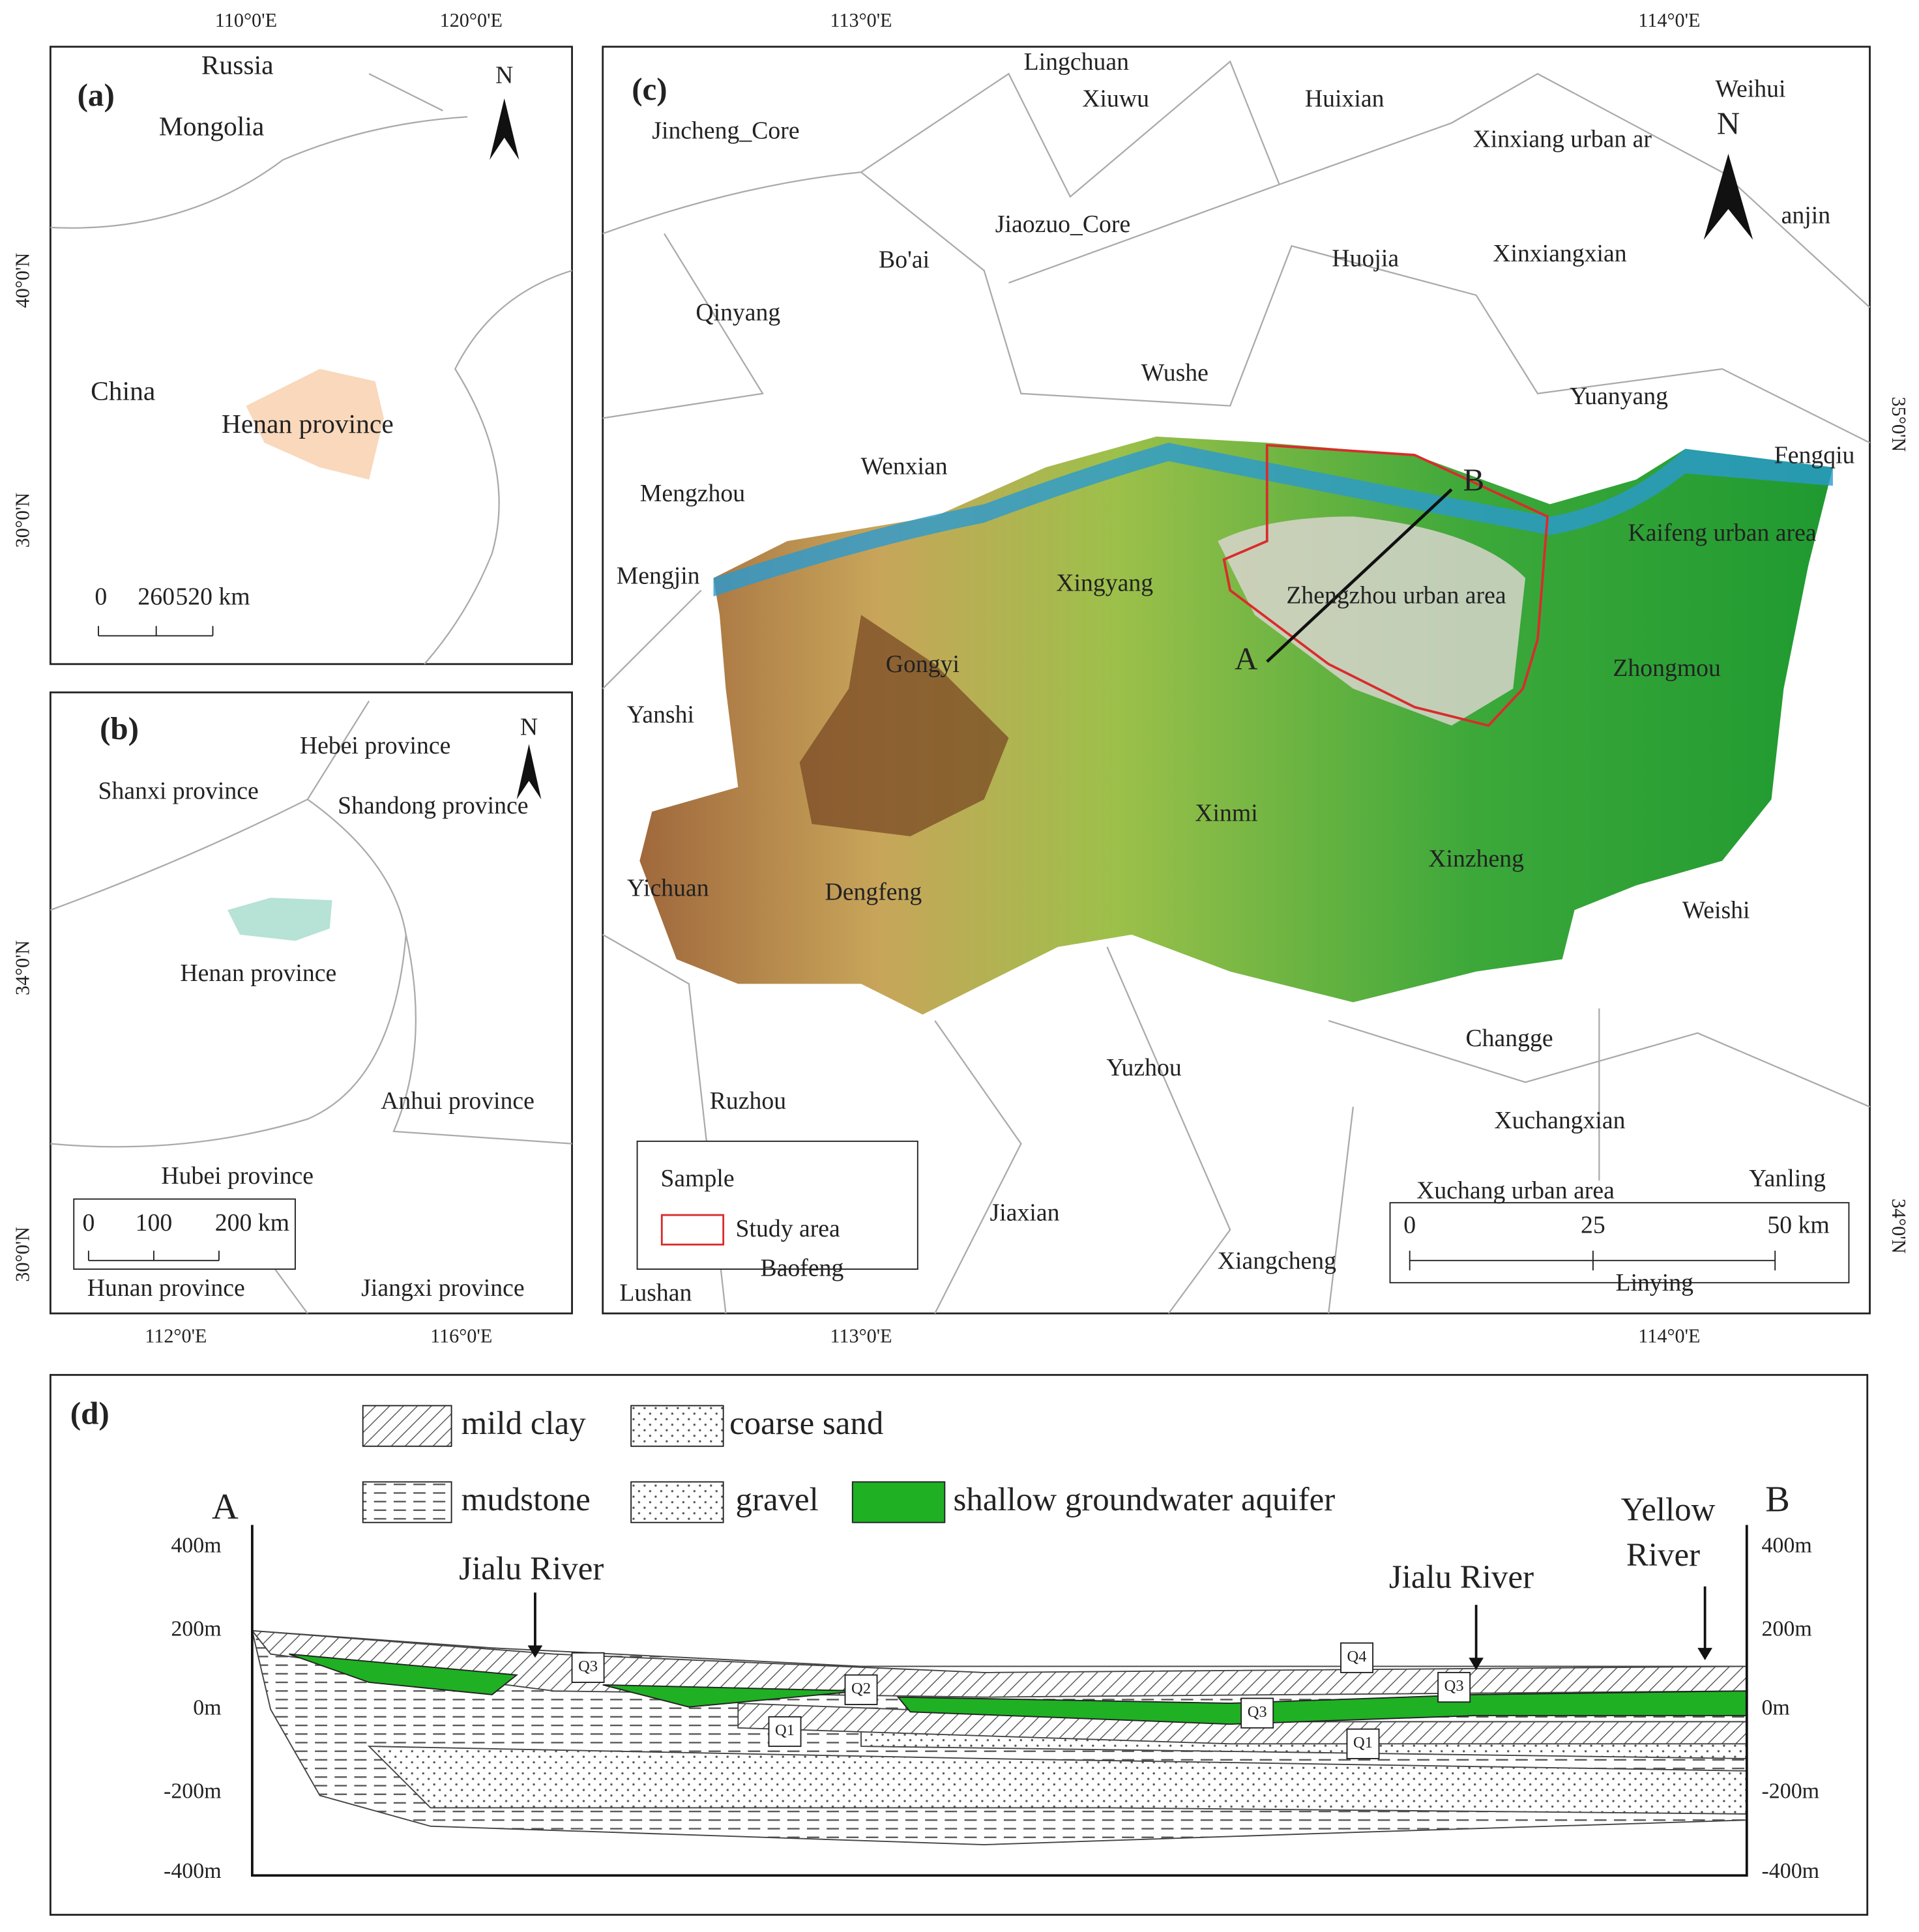 Image resolution: width=1919 pixels, height=1932 pixels. I want to click on x-tick-label: 116°0'E, so click(461, 1336).